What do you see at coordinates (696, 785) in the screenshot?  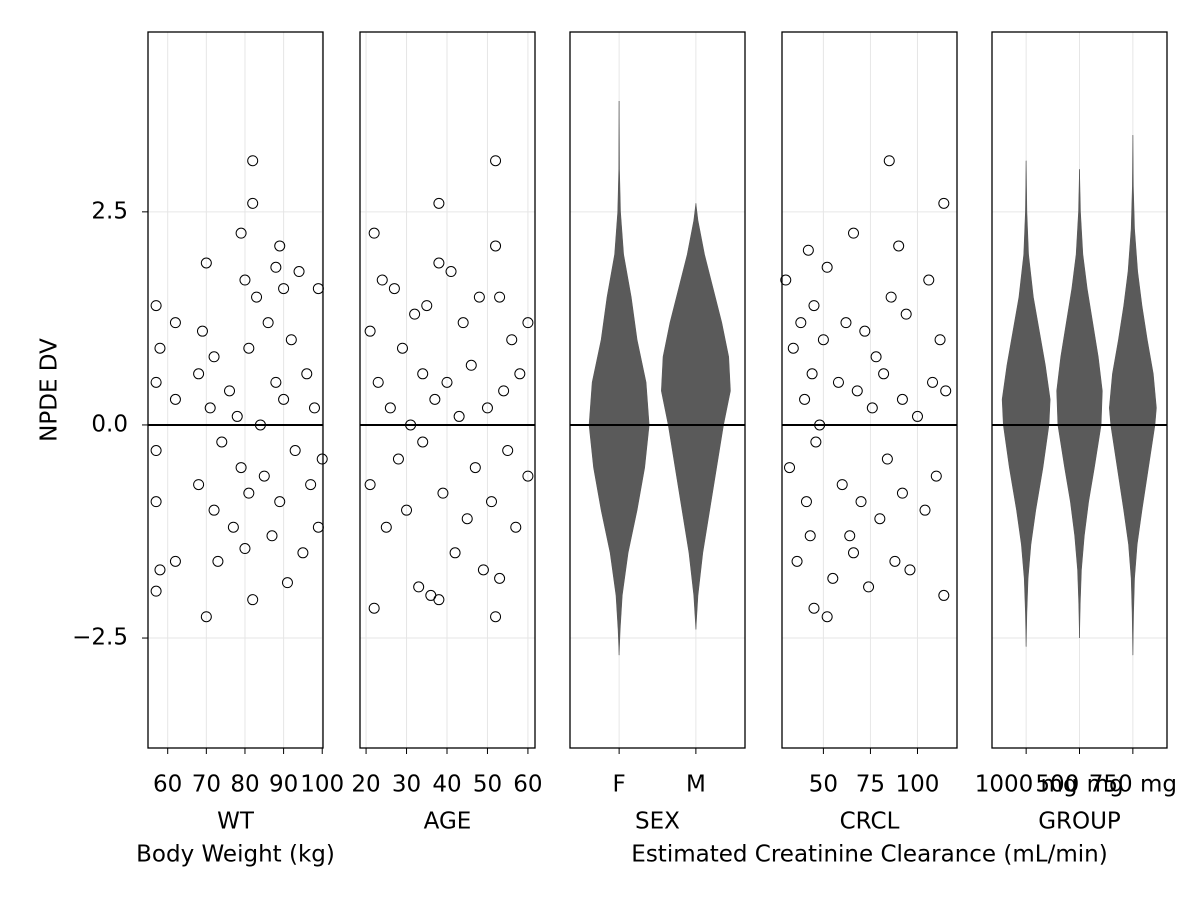 I see `x-tick-label: M` at bounding box center [696, 785].